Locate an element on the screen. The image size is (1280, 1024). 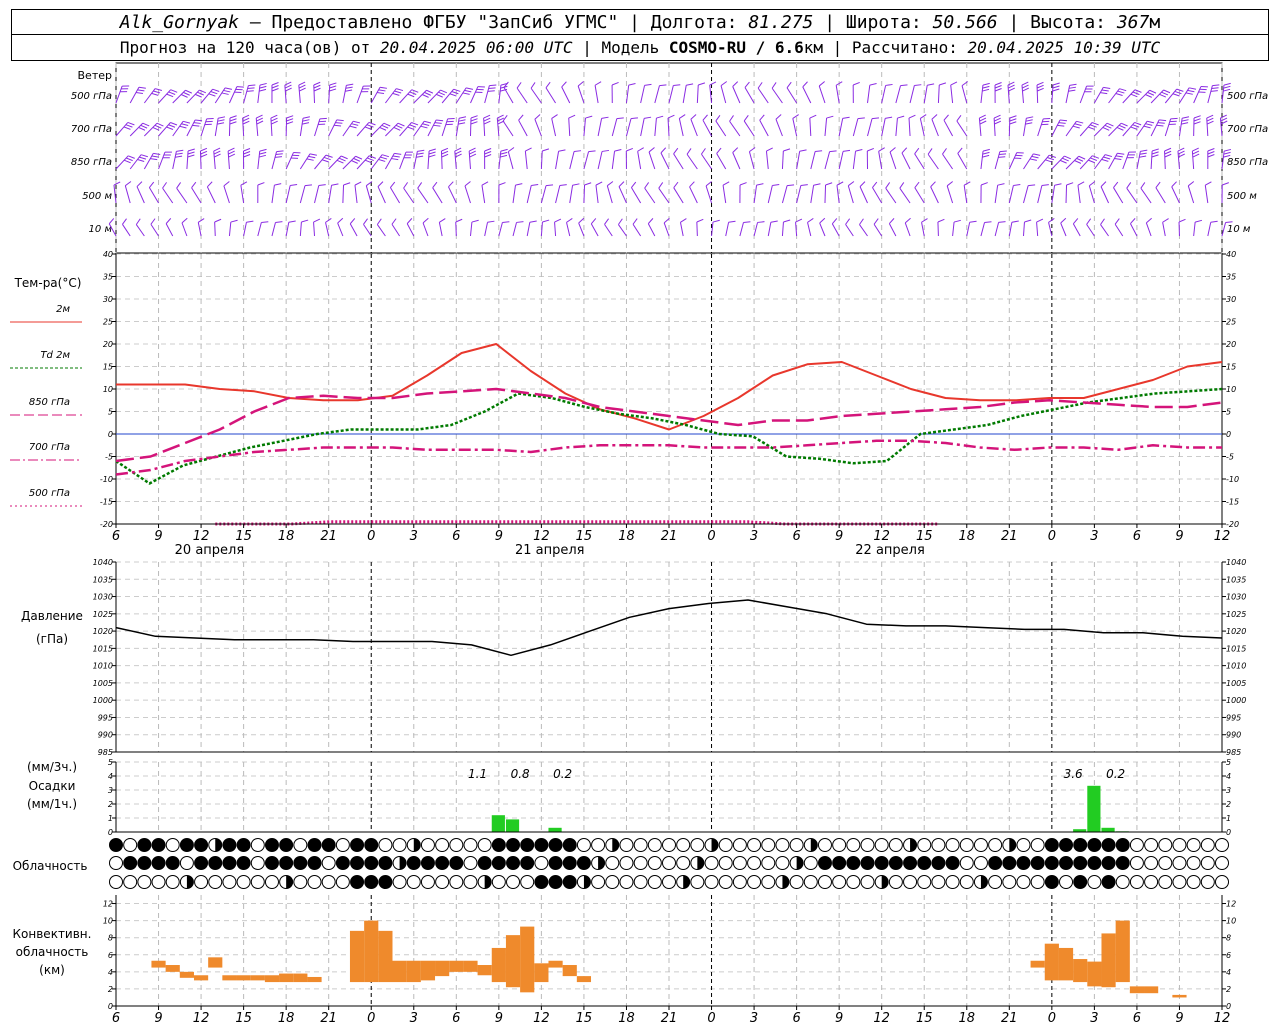
pressure-tick-label-right: 990 is located at coordinates (1233, 735).